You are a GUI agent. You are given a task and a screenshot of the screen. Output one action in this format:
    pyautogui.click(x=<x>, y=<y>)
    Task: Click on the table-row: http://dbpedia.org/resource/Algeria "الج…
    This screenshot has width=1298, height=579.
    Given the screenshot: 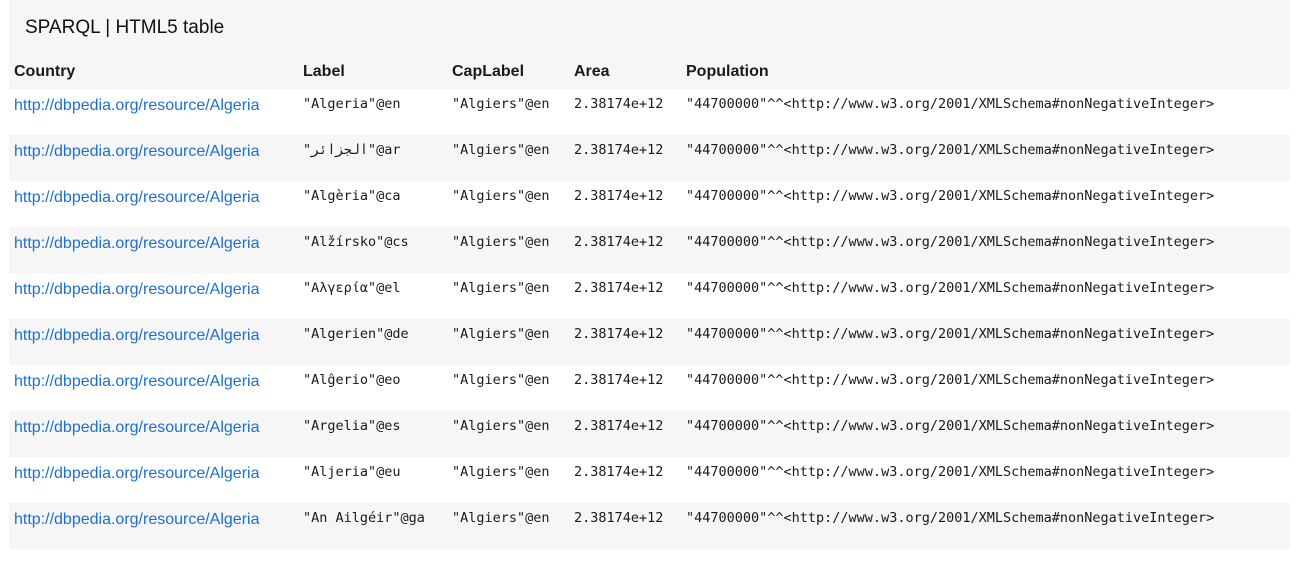 What is the action you would take?
    pyautogui.click(x=649, y=158)
    